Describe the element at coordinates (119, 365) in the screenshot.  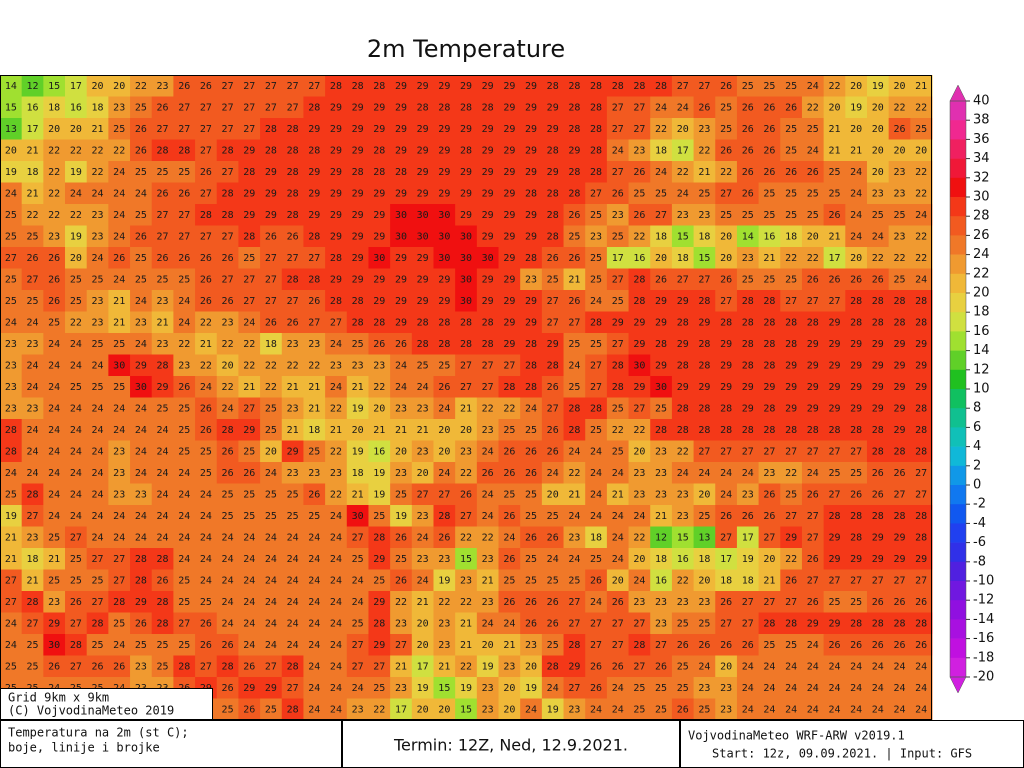
I see `temperature-value: 30` at that location.